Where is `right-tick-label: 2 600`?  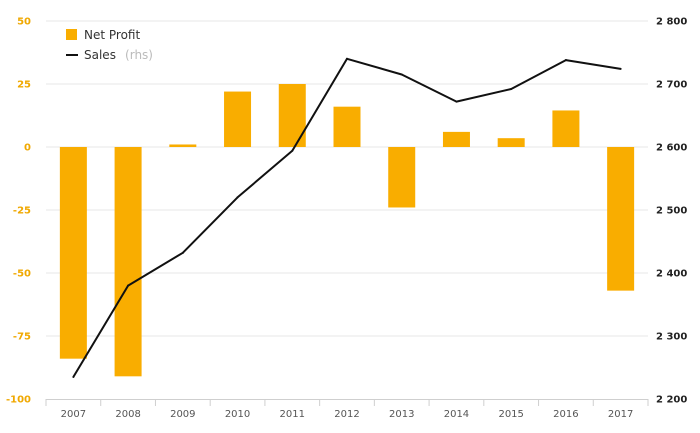
right-tick-label: 2 600 is located at coordinates (671, 148).